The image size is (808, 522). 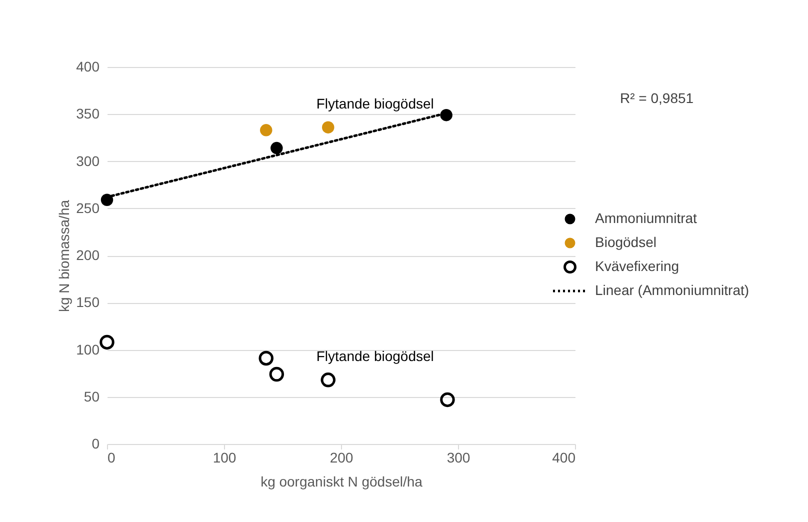 I want to click on x-tick-label: 100, so click(x=224, y=458).